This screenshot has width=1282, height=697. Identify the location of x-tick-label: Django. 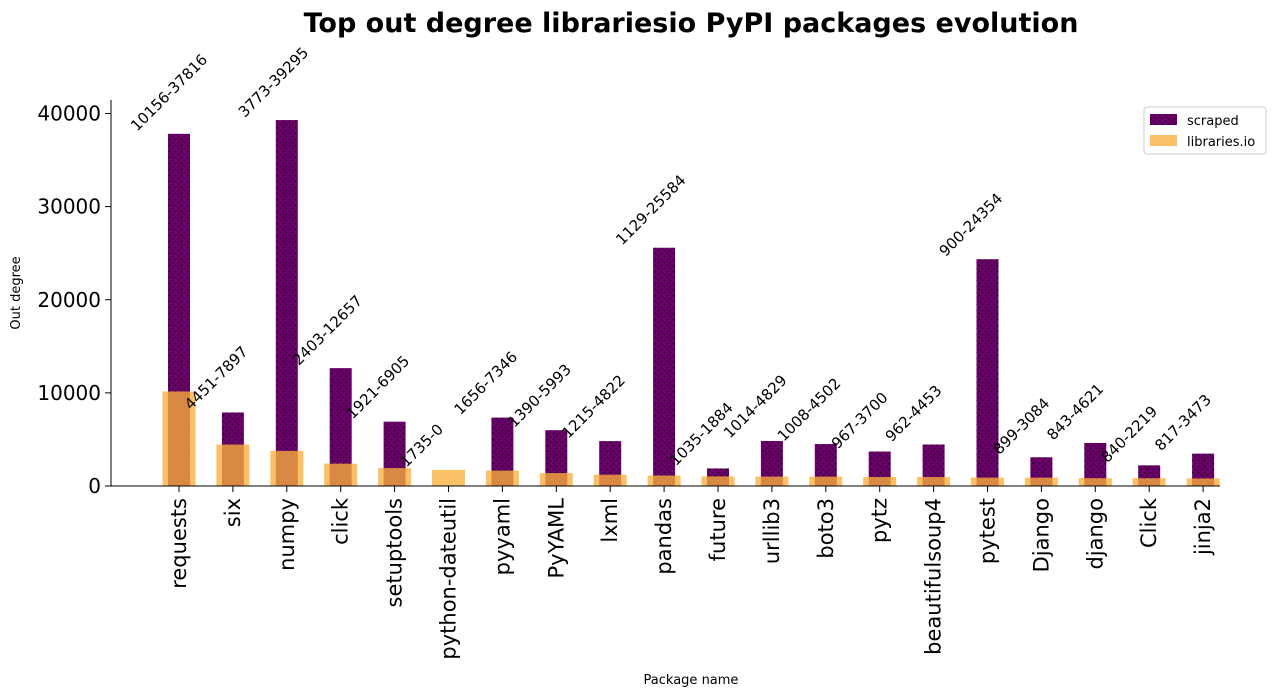
(1041, 535).